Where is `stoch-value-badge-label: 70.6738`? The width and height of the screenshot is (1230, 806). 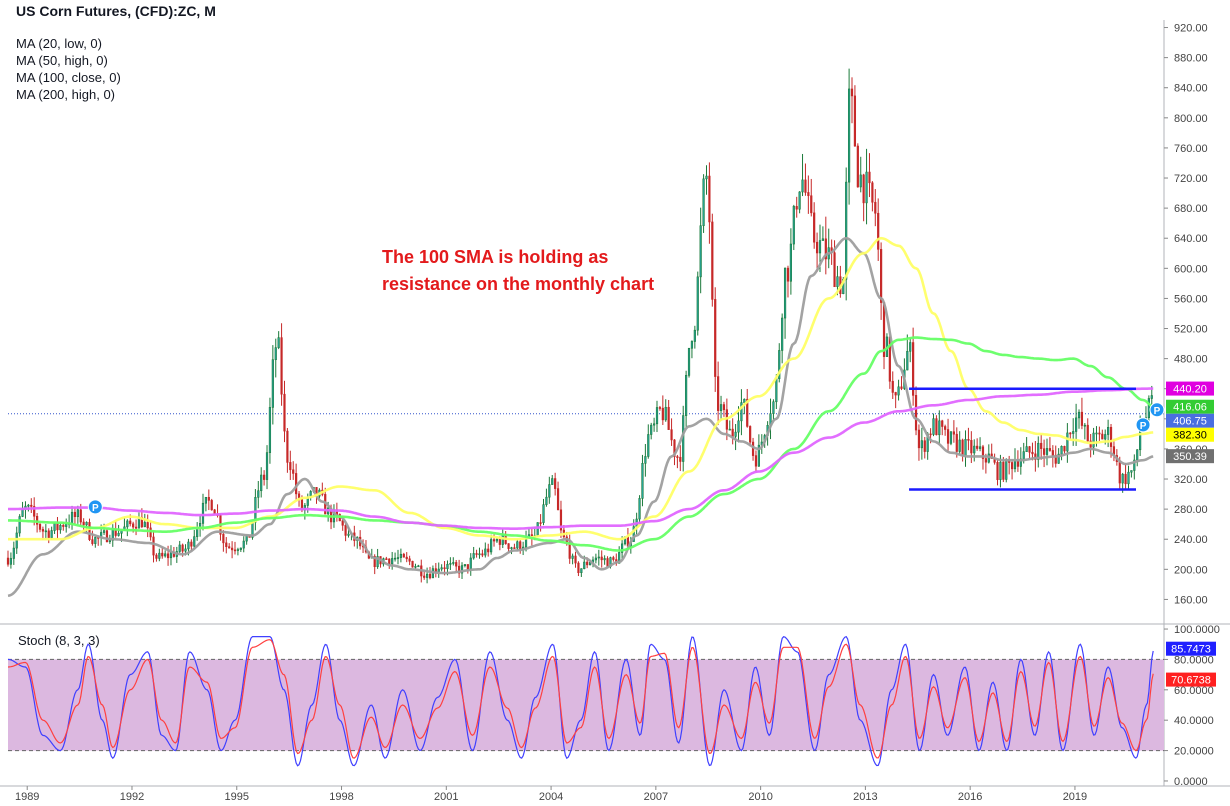
stoch-value-badge-label: 70.6738 is located at coordinates (1191, 681).